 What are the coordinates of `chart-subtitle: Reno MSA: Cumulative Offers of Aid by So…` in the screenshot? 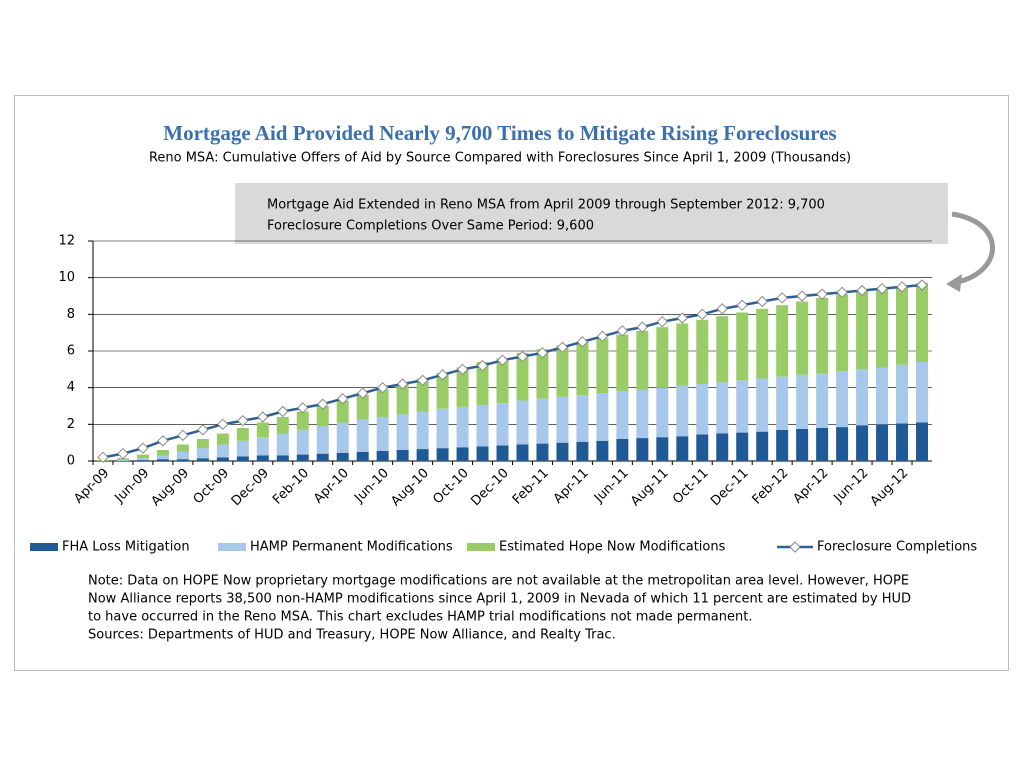 It's located at (500, 158).